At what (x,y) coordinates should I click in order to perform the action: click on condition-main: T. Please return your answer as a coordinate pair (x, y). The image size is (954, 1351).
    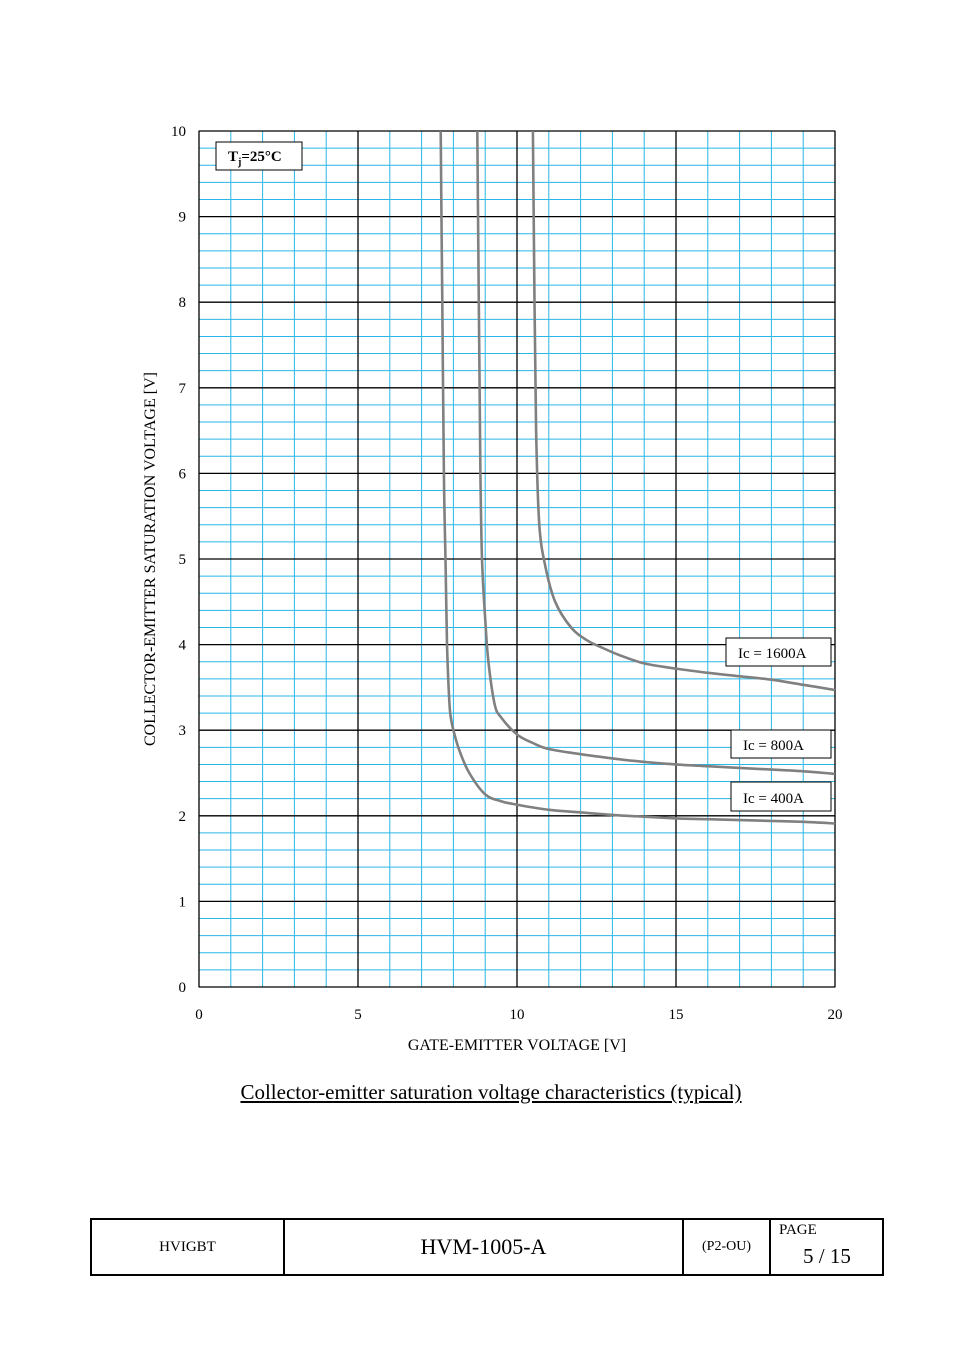
    Looking at the image, I should click on (233, 157).